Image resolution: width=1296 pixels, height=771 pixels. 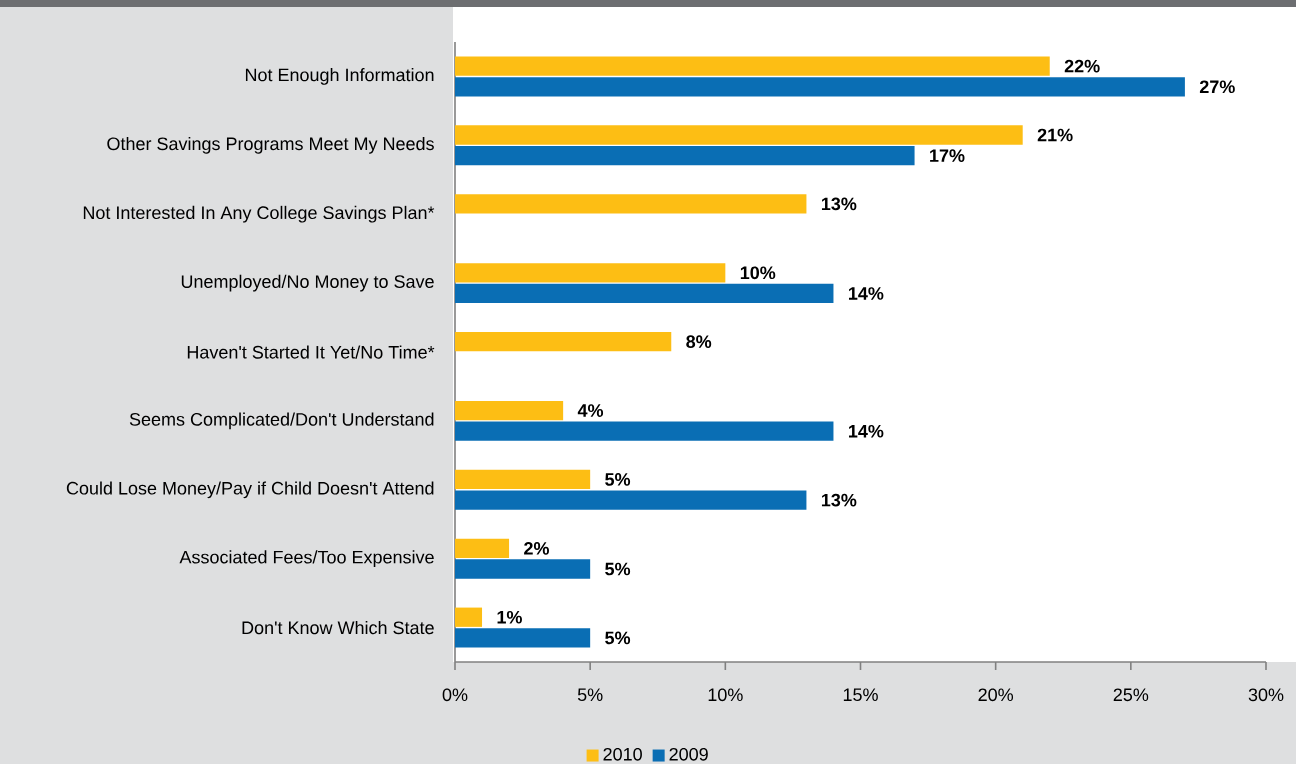 What do you see at coordinates (250, 490) in the screenshot?
I see `y-tick-label: Could Lose Money/Pay if Child Doesn't Attend` at bounding box center [250, 490].